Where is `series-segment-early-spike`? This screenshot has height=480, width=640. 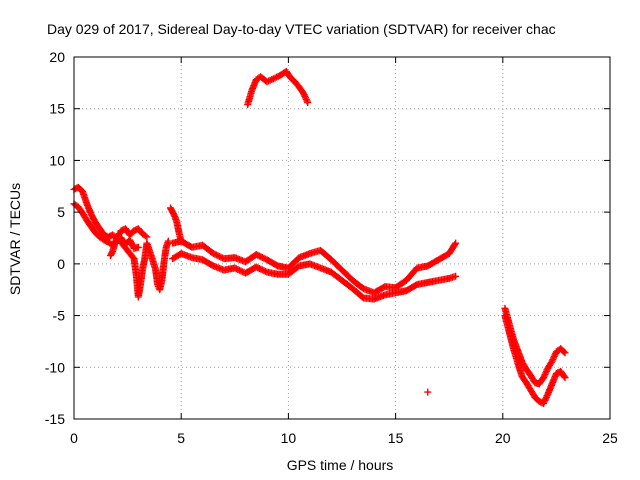 series-segment-early-spike is located at coordinates (175, 224).